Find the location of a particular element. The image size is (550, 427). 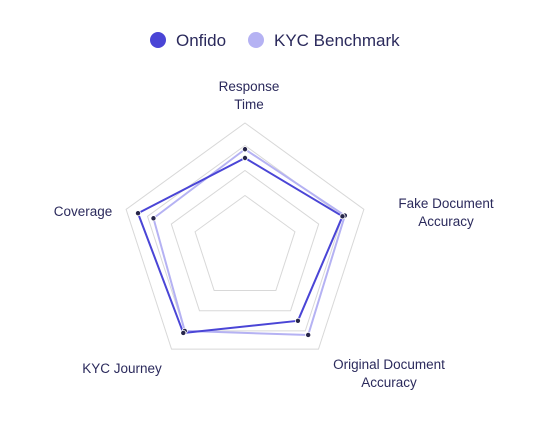

axis-label-line: Time is located at coordinates (249, 104).